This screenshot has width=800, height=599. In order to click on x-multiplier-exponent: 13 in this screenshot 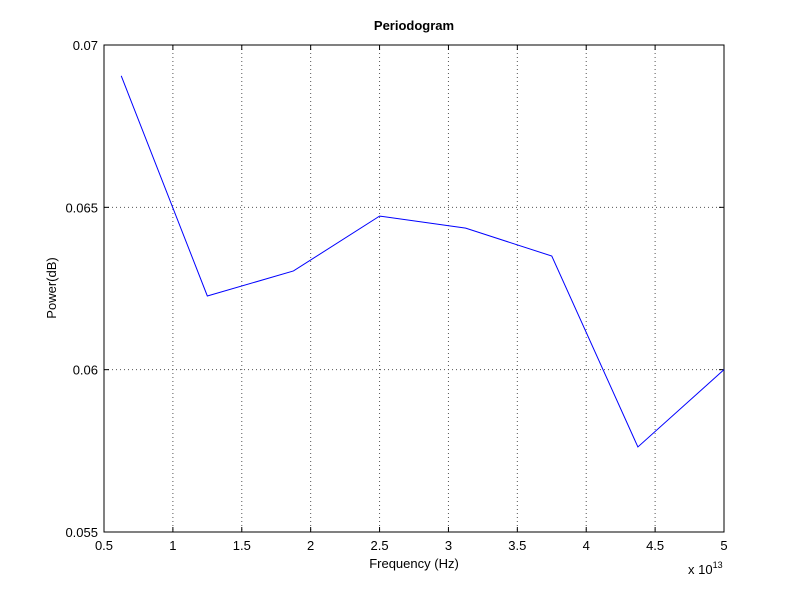, I will do `click(718, 565)`.